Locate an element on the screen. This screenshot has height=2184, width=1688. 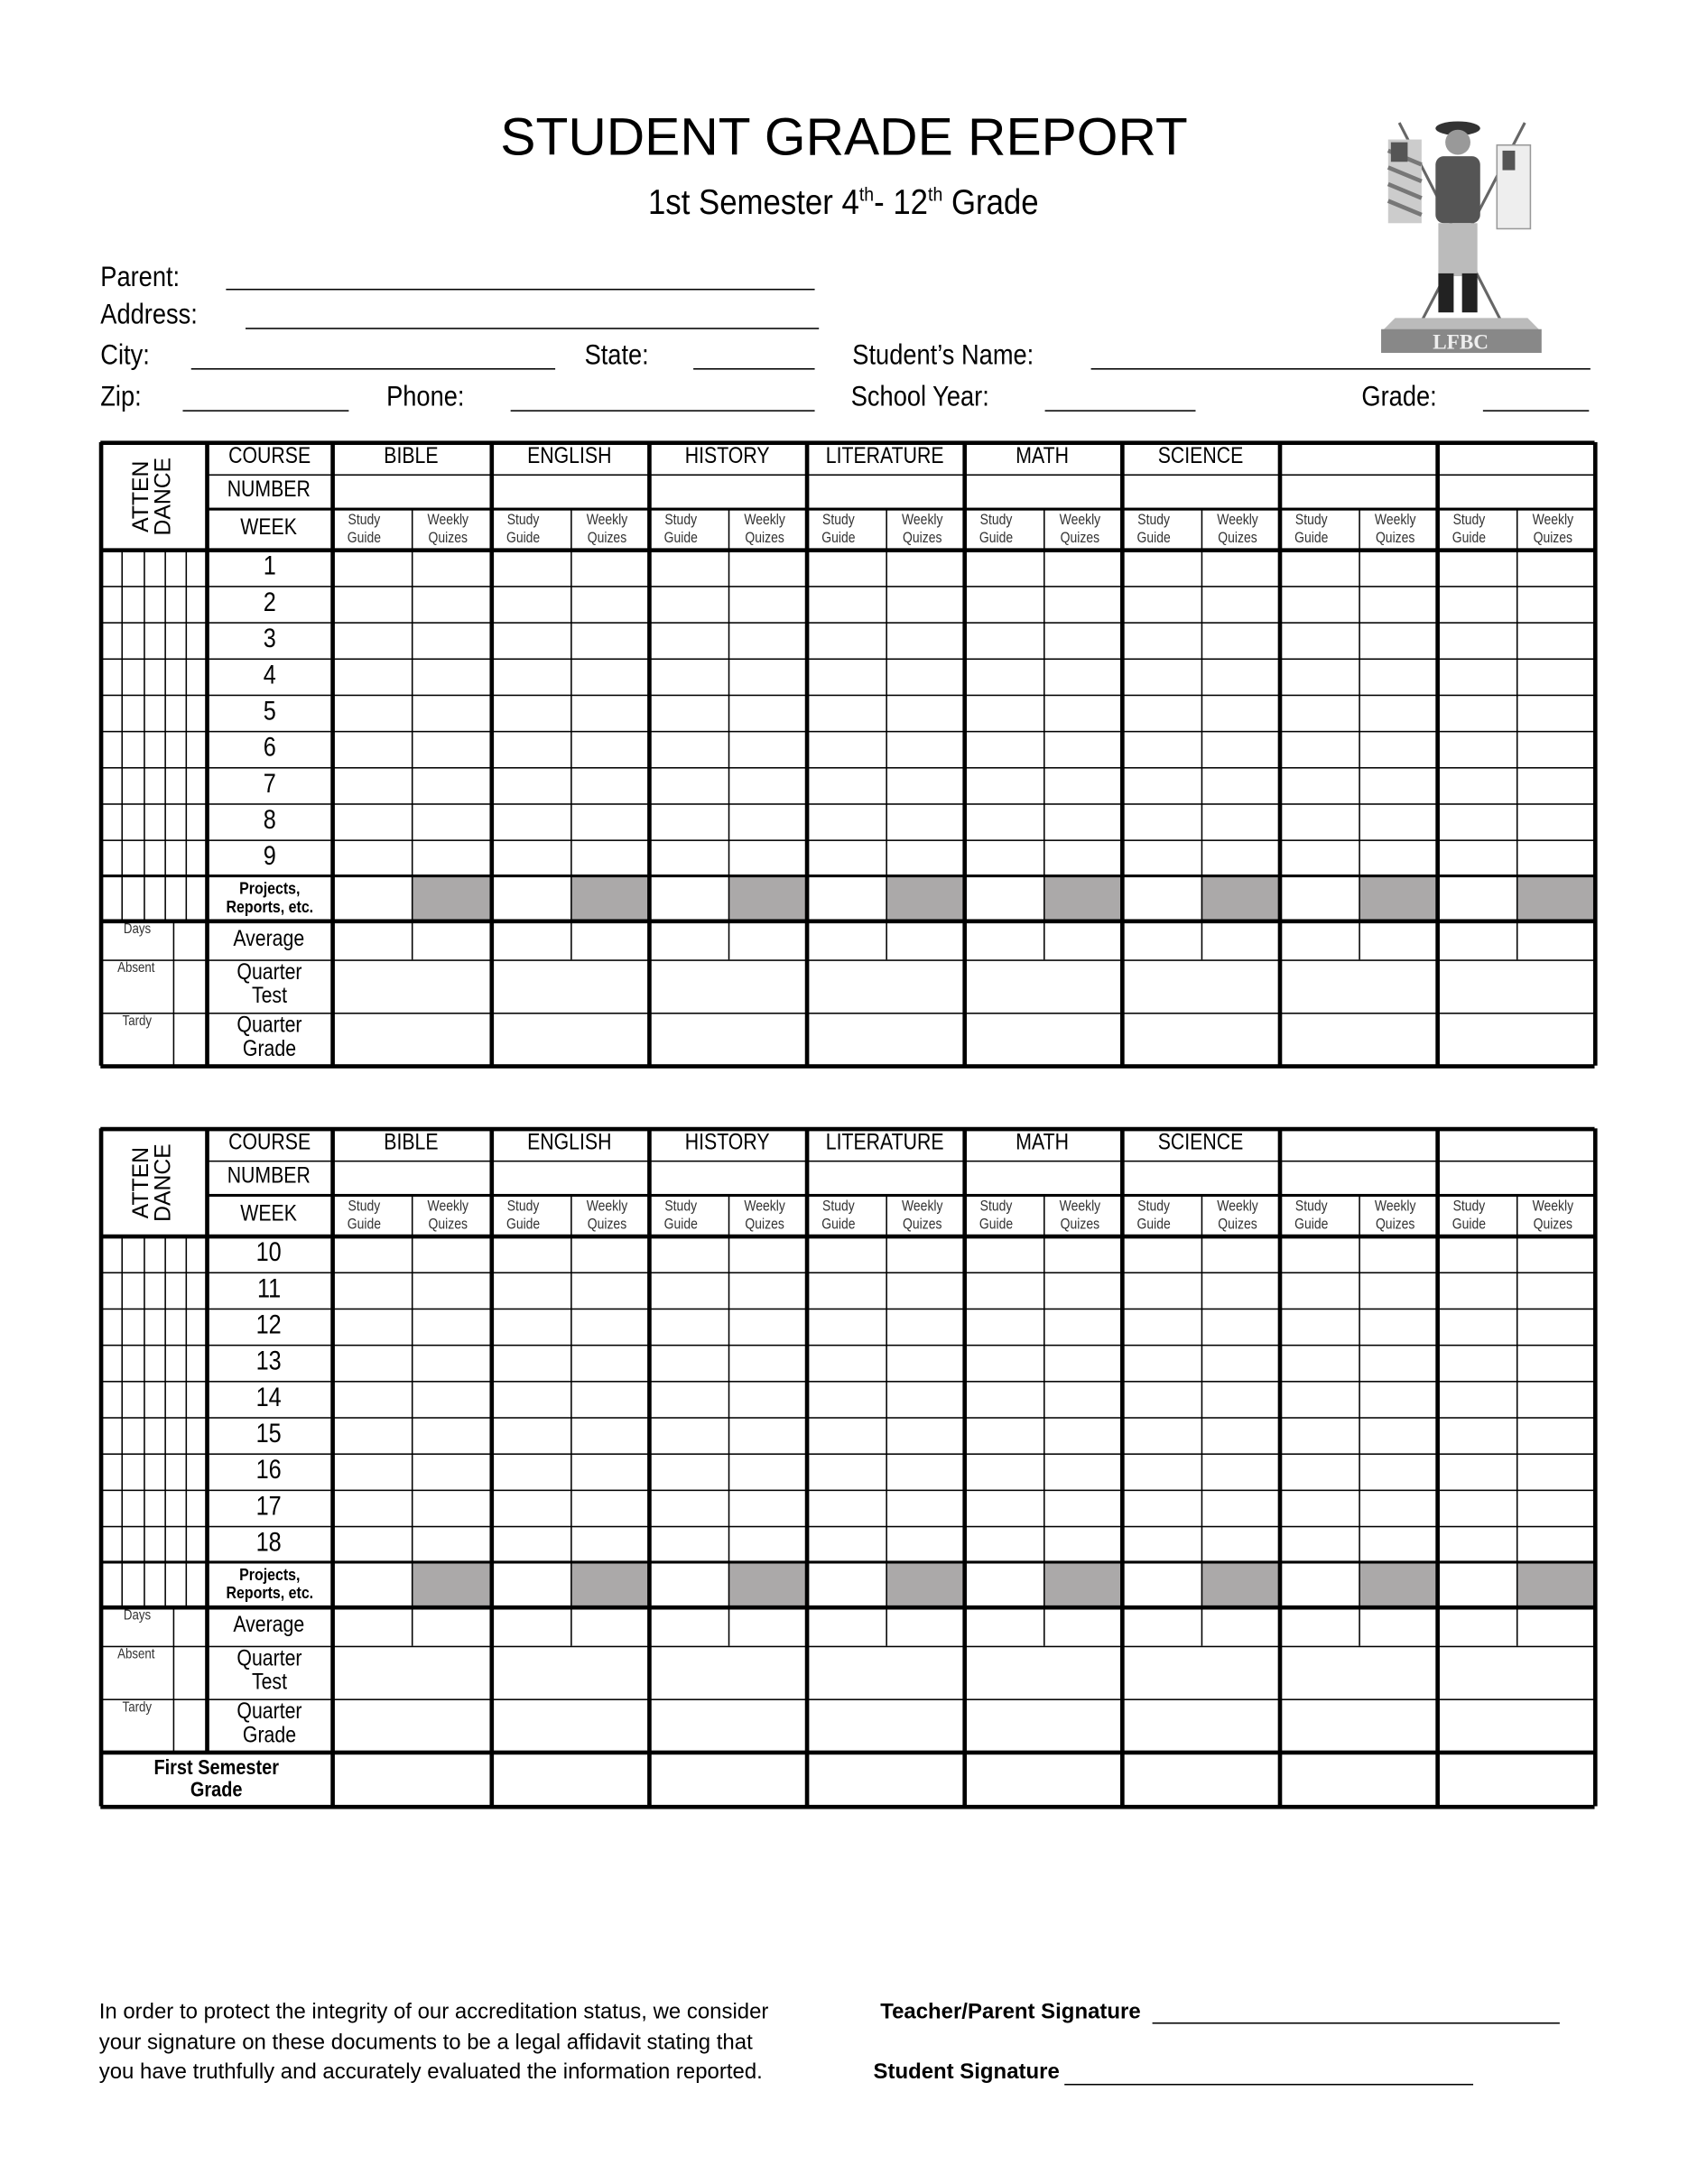
number-label: NUMBER is located at coordinates (270, 491).